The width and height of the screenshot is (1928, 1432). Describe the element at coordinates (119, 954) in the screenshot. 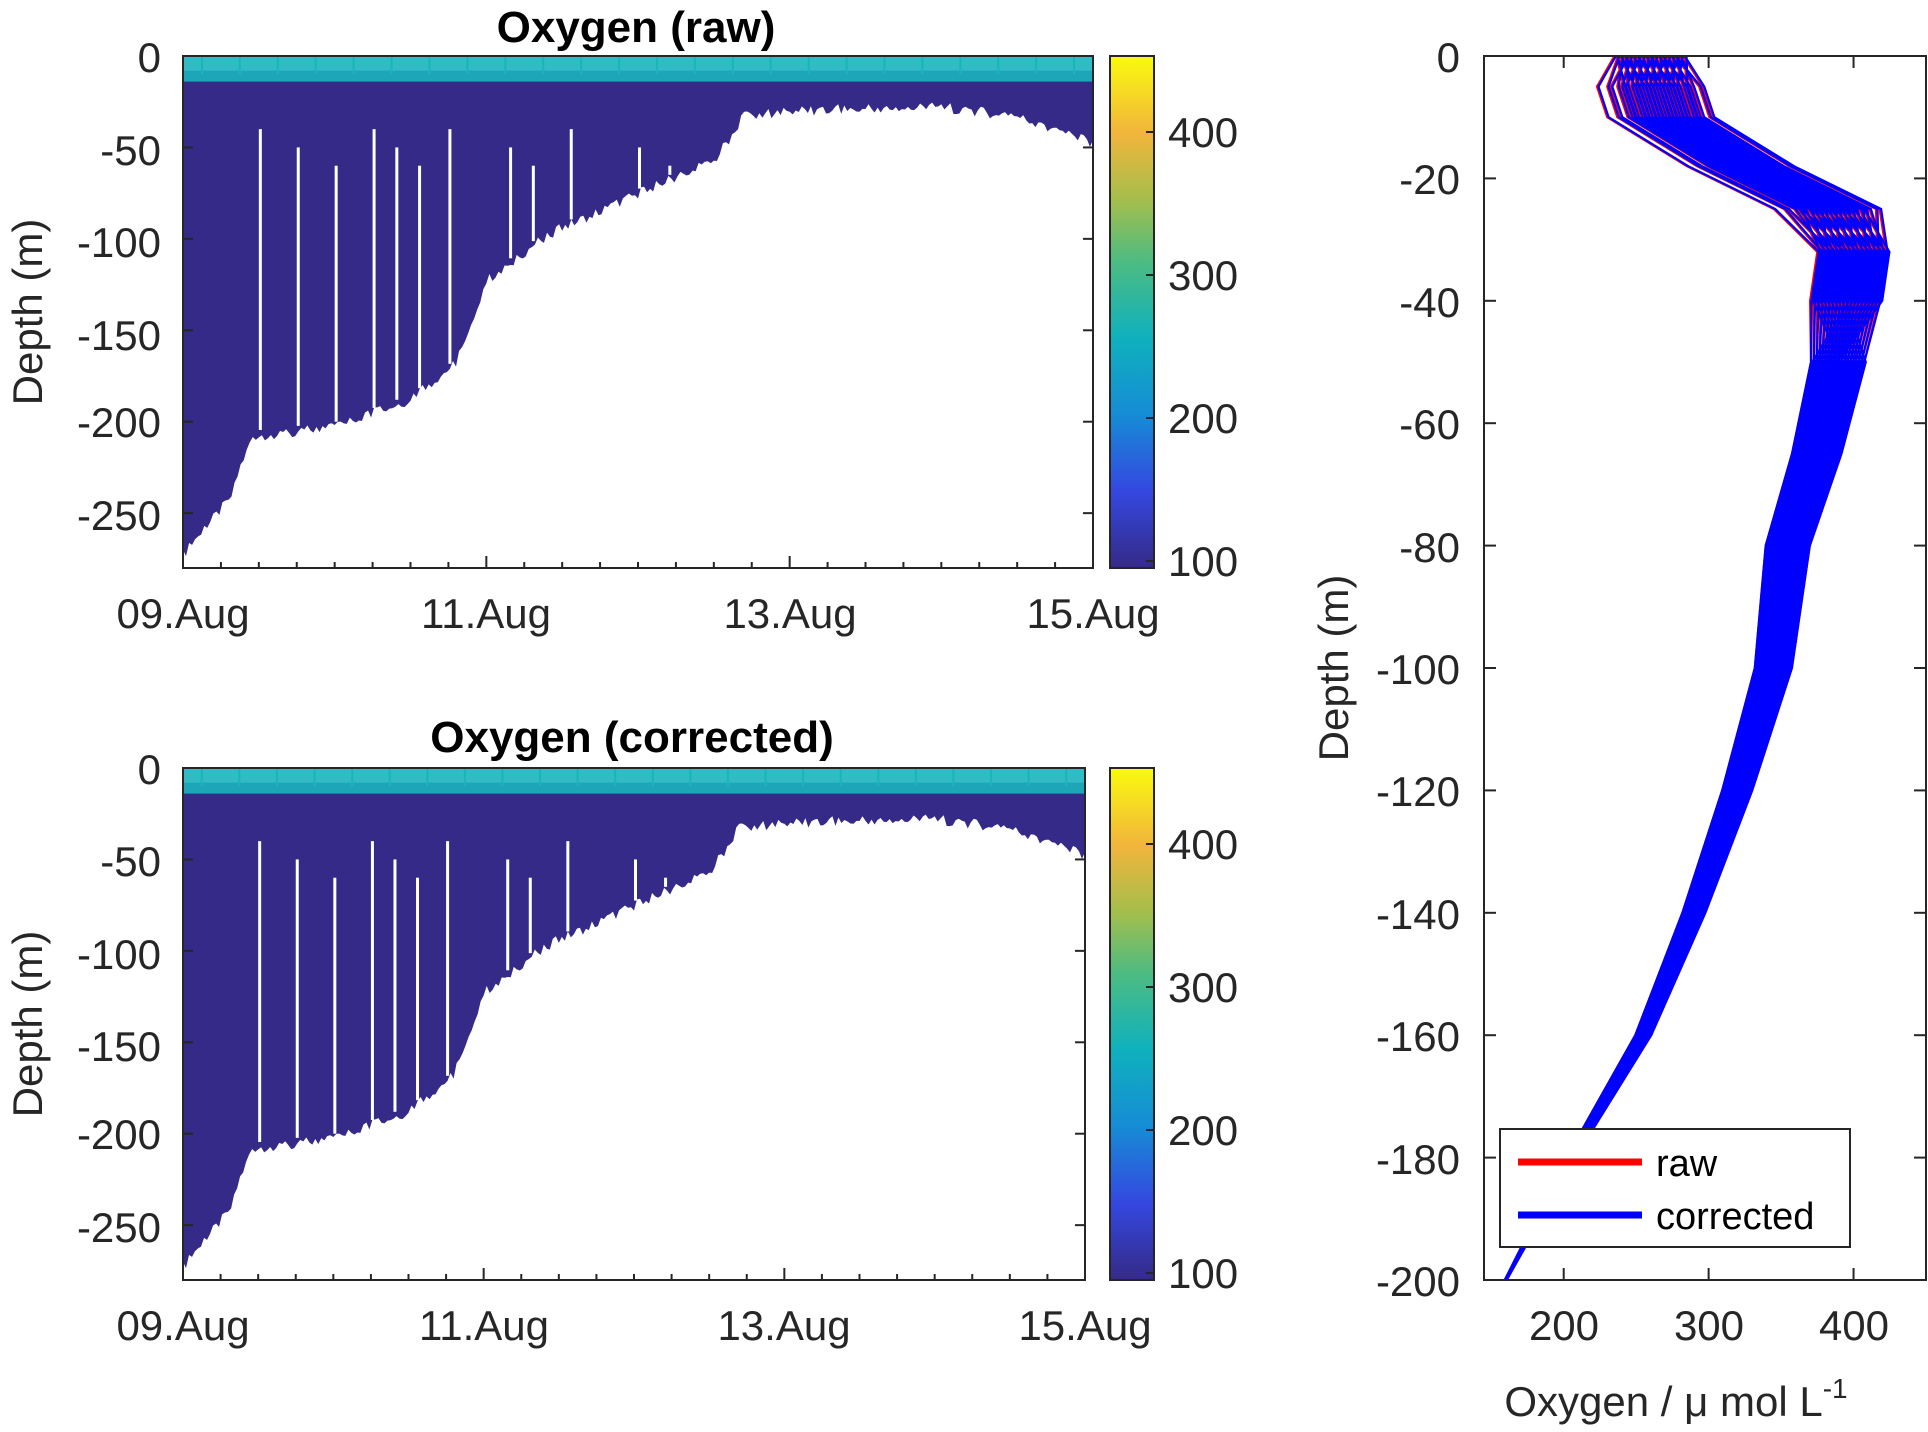

I see `panel-b-ytick-100: -100` at that location.